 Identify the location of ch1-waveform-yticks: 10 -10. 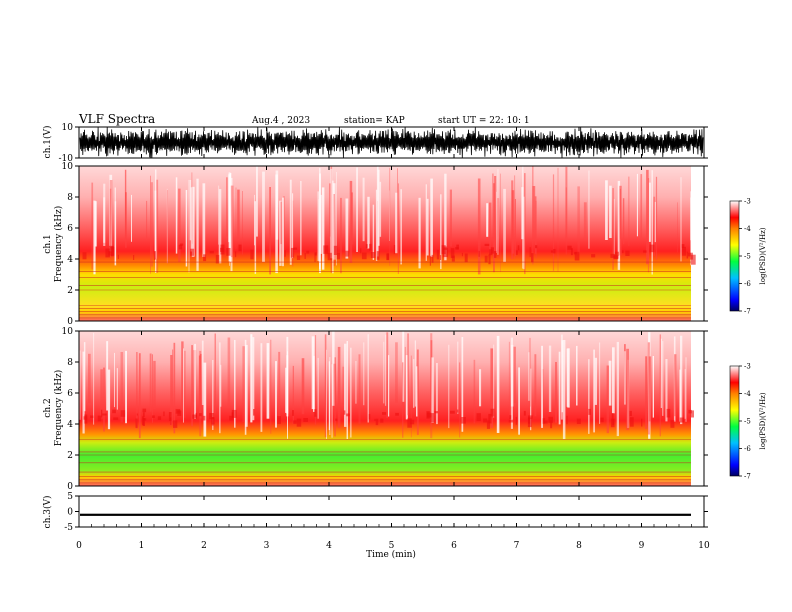
(383, 143).